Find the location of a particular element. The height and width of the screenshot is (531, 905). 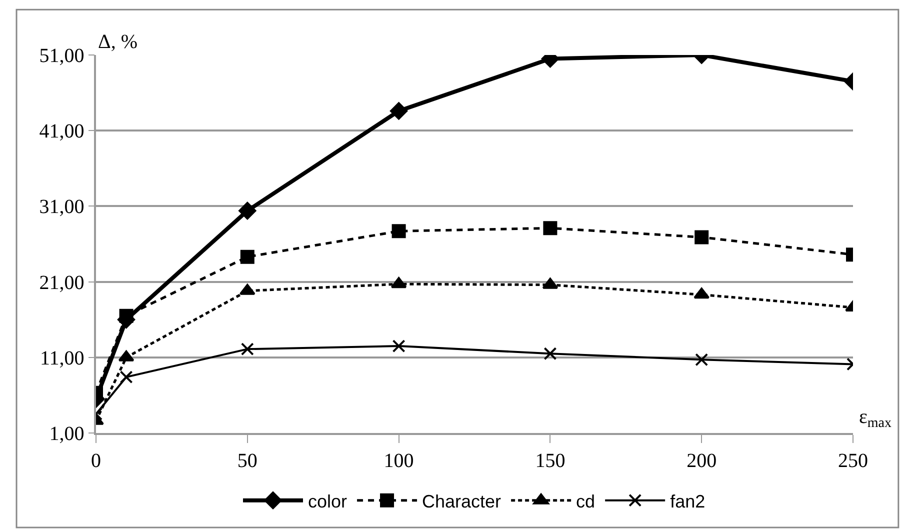

x-tick-label: 0 is located at coordinates (96, 461).